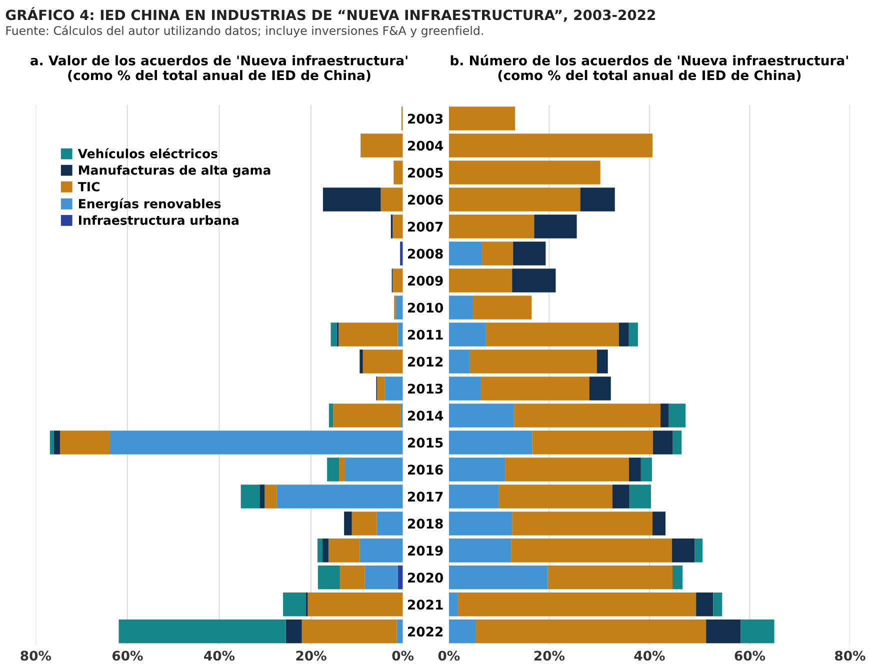 The image size is (870, 669). Describe the element at coordinates (244, 31) in the screenshot. I see `source-note: Fuente: Cálculos del autor utilizando datos; incluye inversiones F&A y greenfield.` at that location.